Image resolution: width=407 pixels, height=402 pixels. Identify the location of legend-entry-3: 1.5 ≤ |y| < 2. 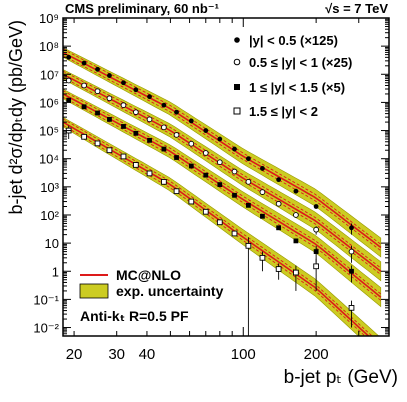
(283, 111).